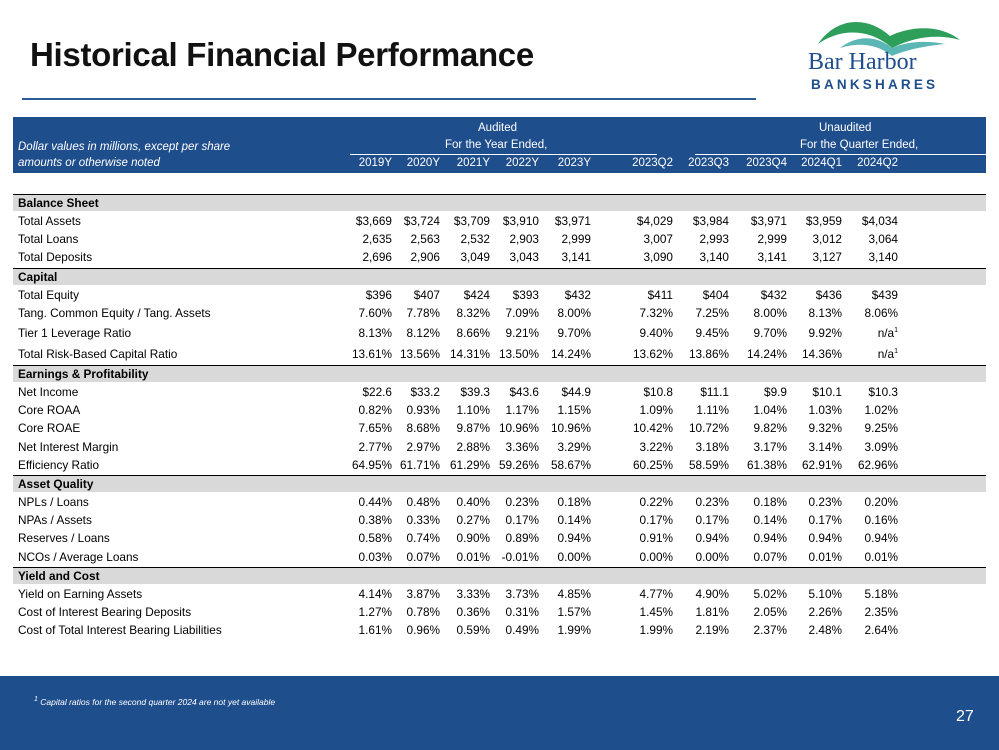 This screenshot has width=999, height=750. I want to click on table-cell: 3.87%, so click(410, 594).